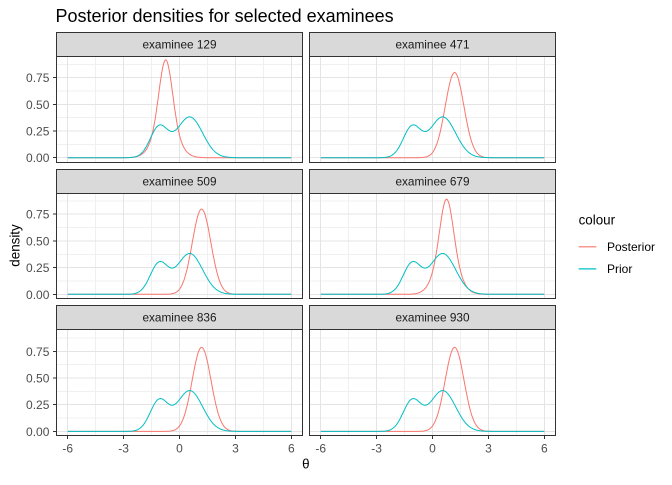 The width and height of the screenshot is (672, 485). Describe the element at coordinates (432, 318) in the screenshot. I see `svg-text: examinee 930` at that location.